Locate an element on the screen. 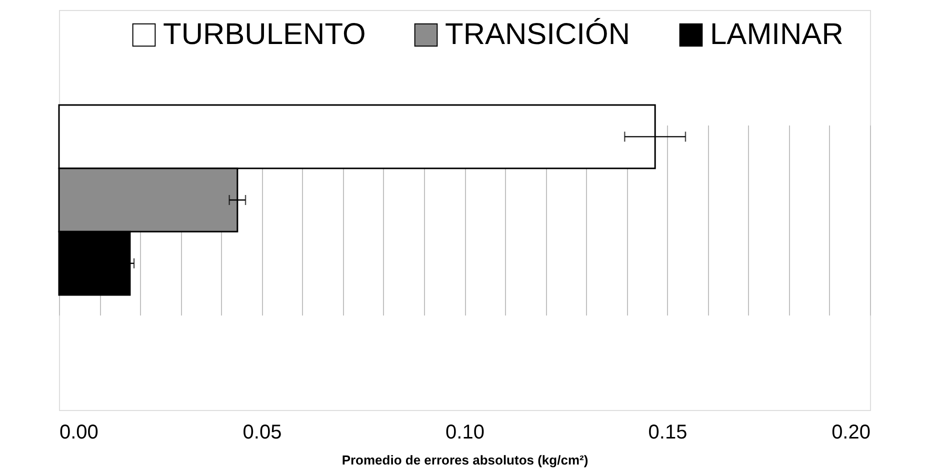 The image size is (935, 474). x-tick-label: 0.05 is located at coordinates (262, 433).